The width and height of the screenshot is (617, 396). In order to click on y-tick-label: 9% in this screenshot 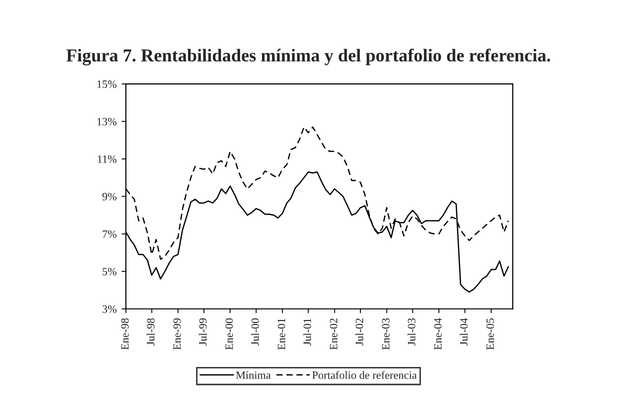, I will do `click(109, 196)`.